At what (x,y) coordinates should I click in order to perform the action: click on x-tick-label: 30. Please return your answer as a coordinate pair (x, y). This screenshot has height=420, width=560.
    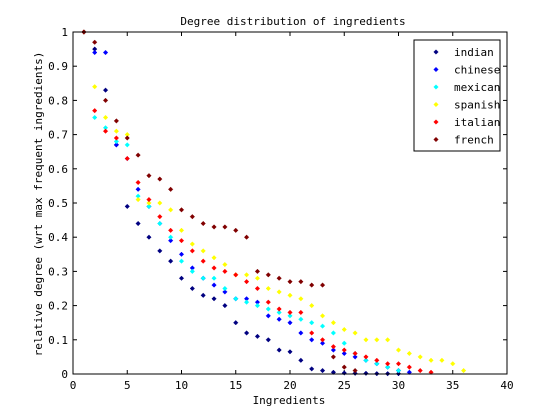
    Looking at the image, I should click on (398, 385).